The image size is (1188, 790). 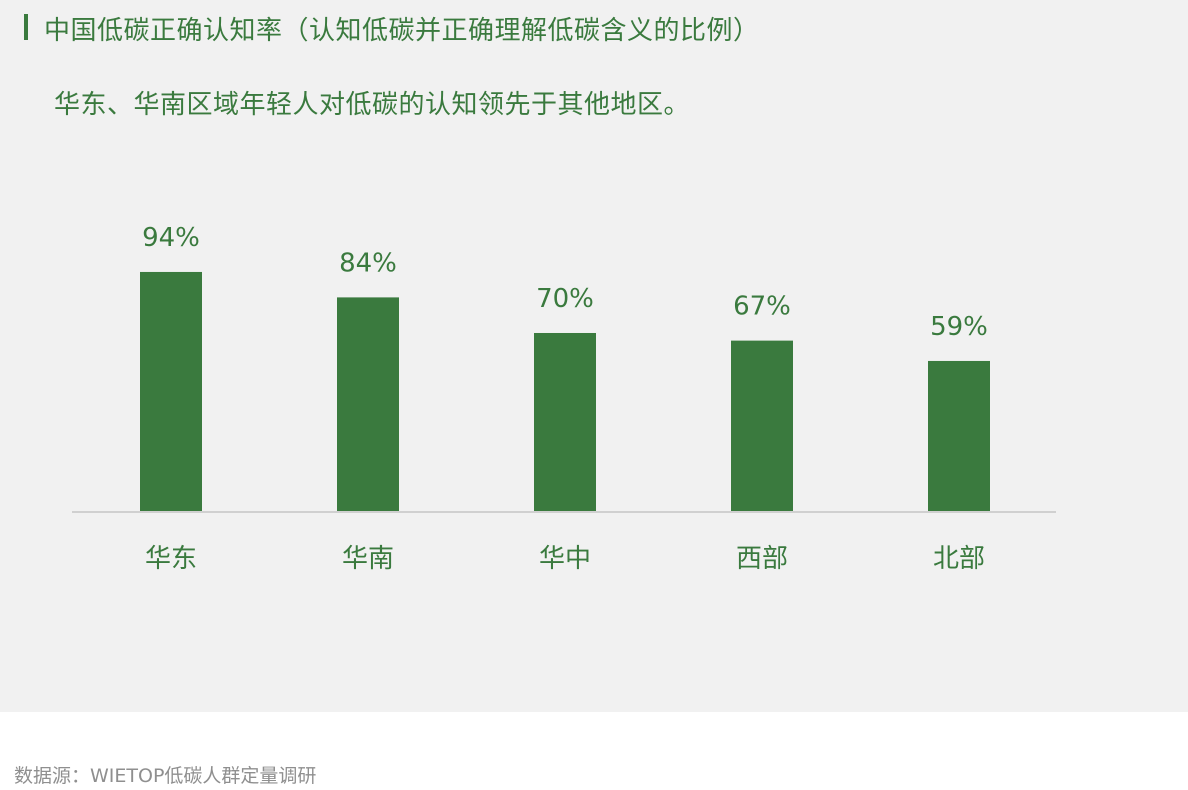 I want to click on data-label-2: 84%, so click(x=368, y=263).